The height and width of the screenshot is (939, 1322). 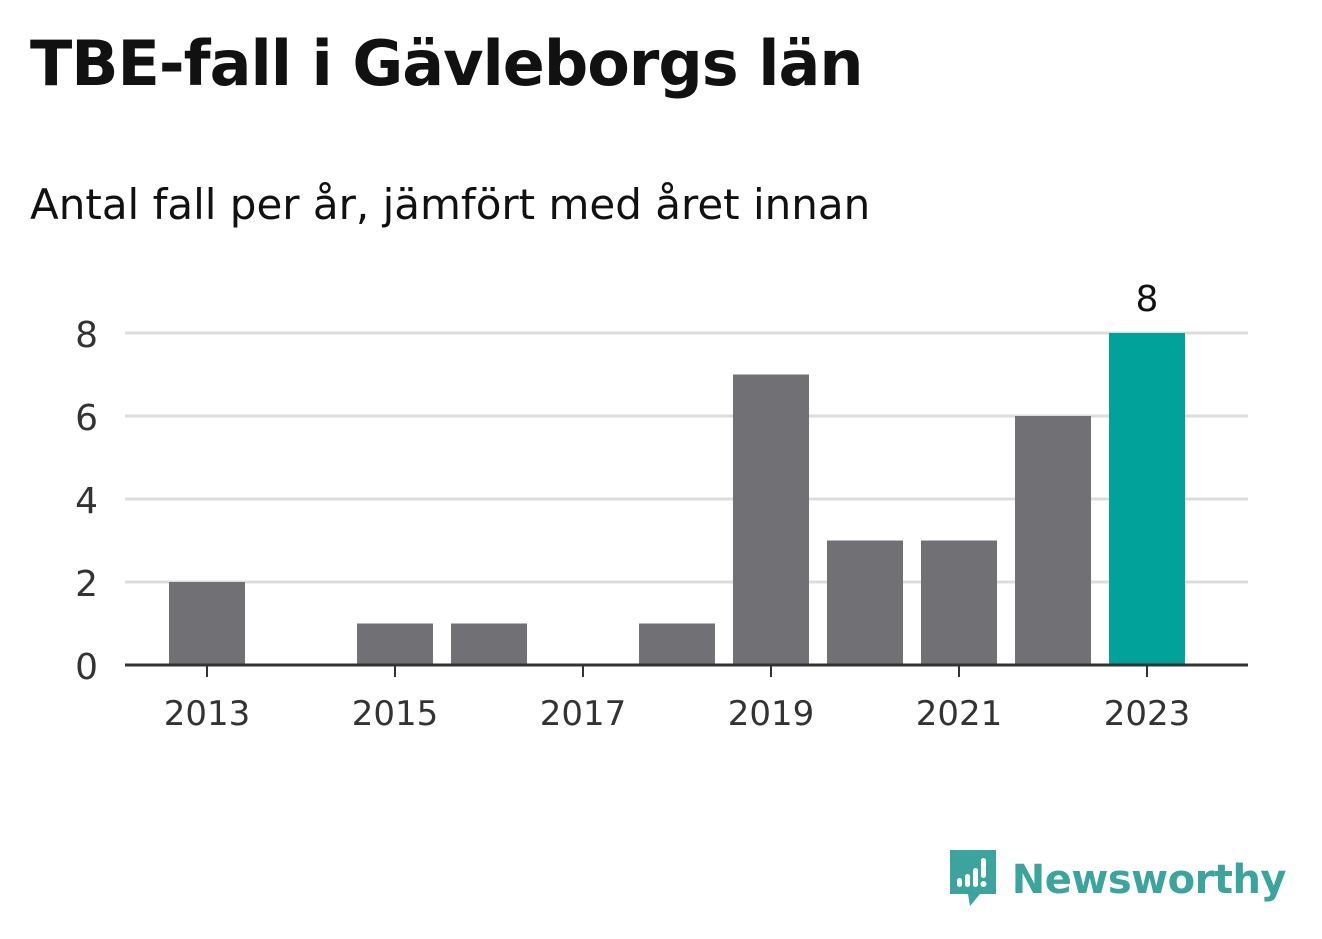 What do you see at coordinates (207, 714) in the screenshot?
I see `x-tick-label: 2013` at bounding box center [207, 714].